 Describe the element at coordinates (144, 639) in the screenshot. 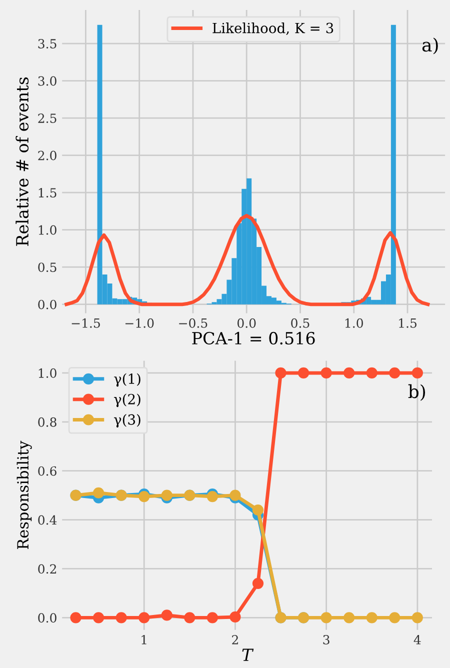

I see `x-tick-label: 1` at that location.